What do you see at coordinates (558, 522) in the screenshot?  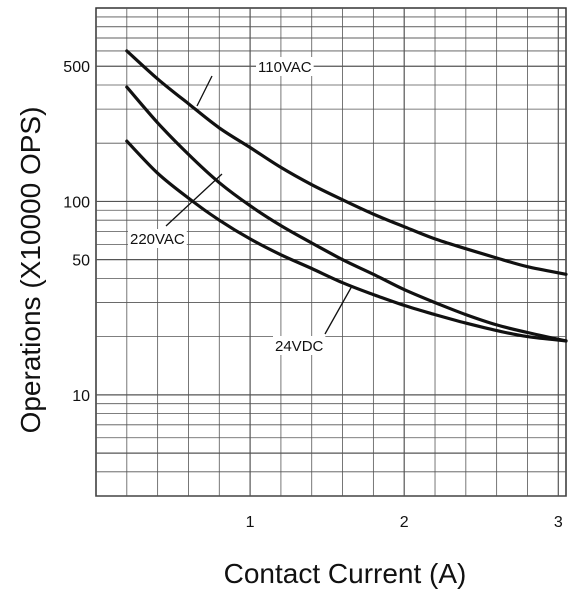 I see `x-tick-label: 3` at bounding box center [558, 522].